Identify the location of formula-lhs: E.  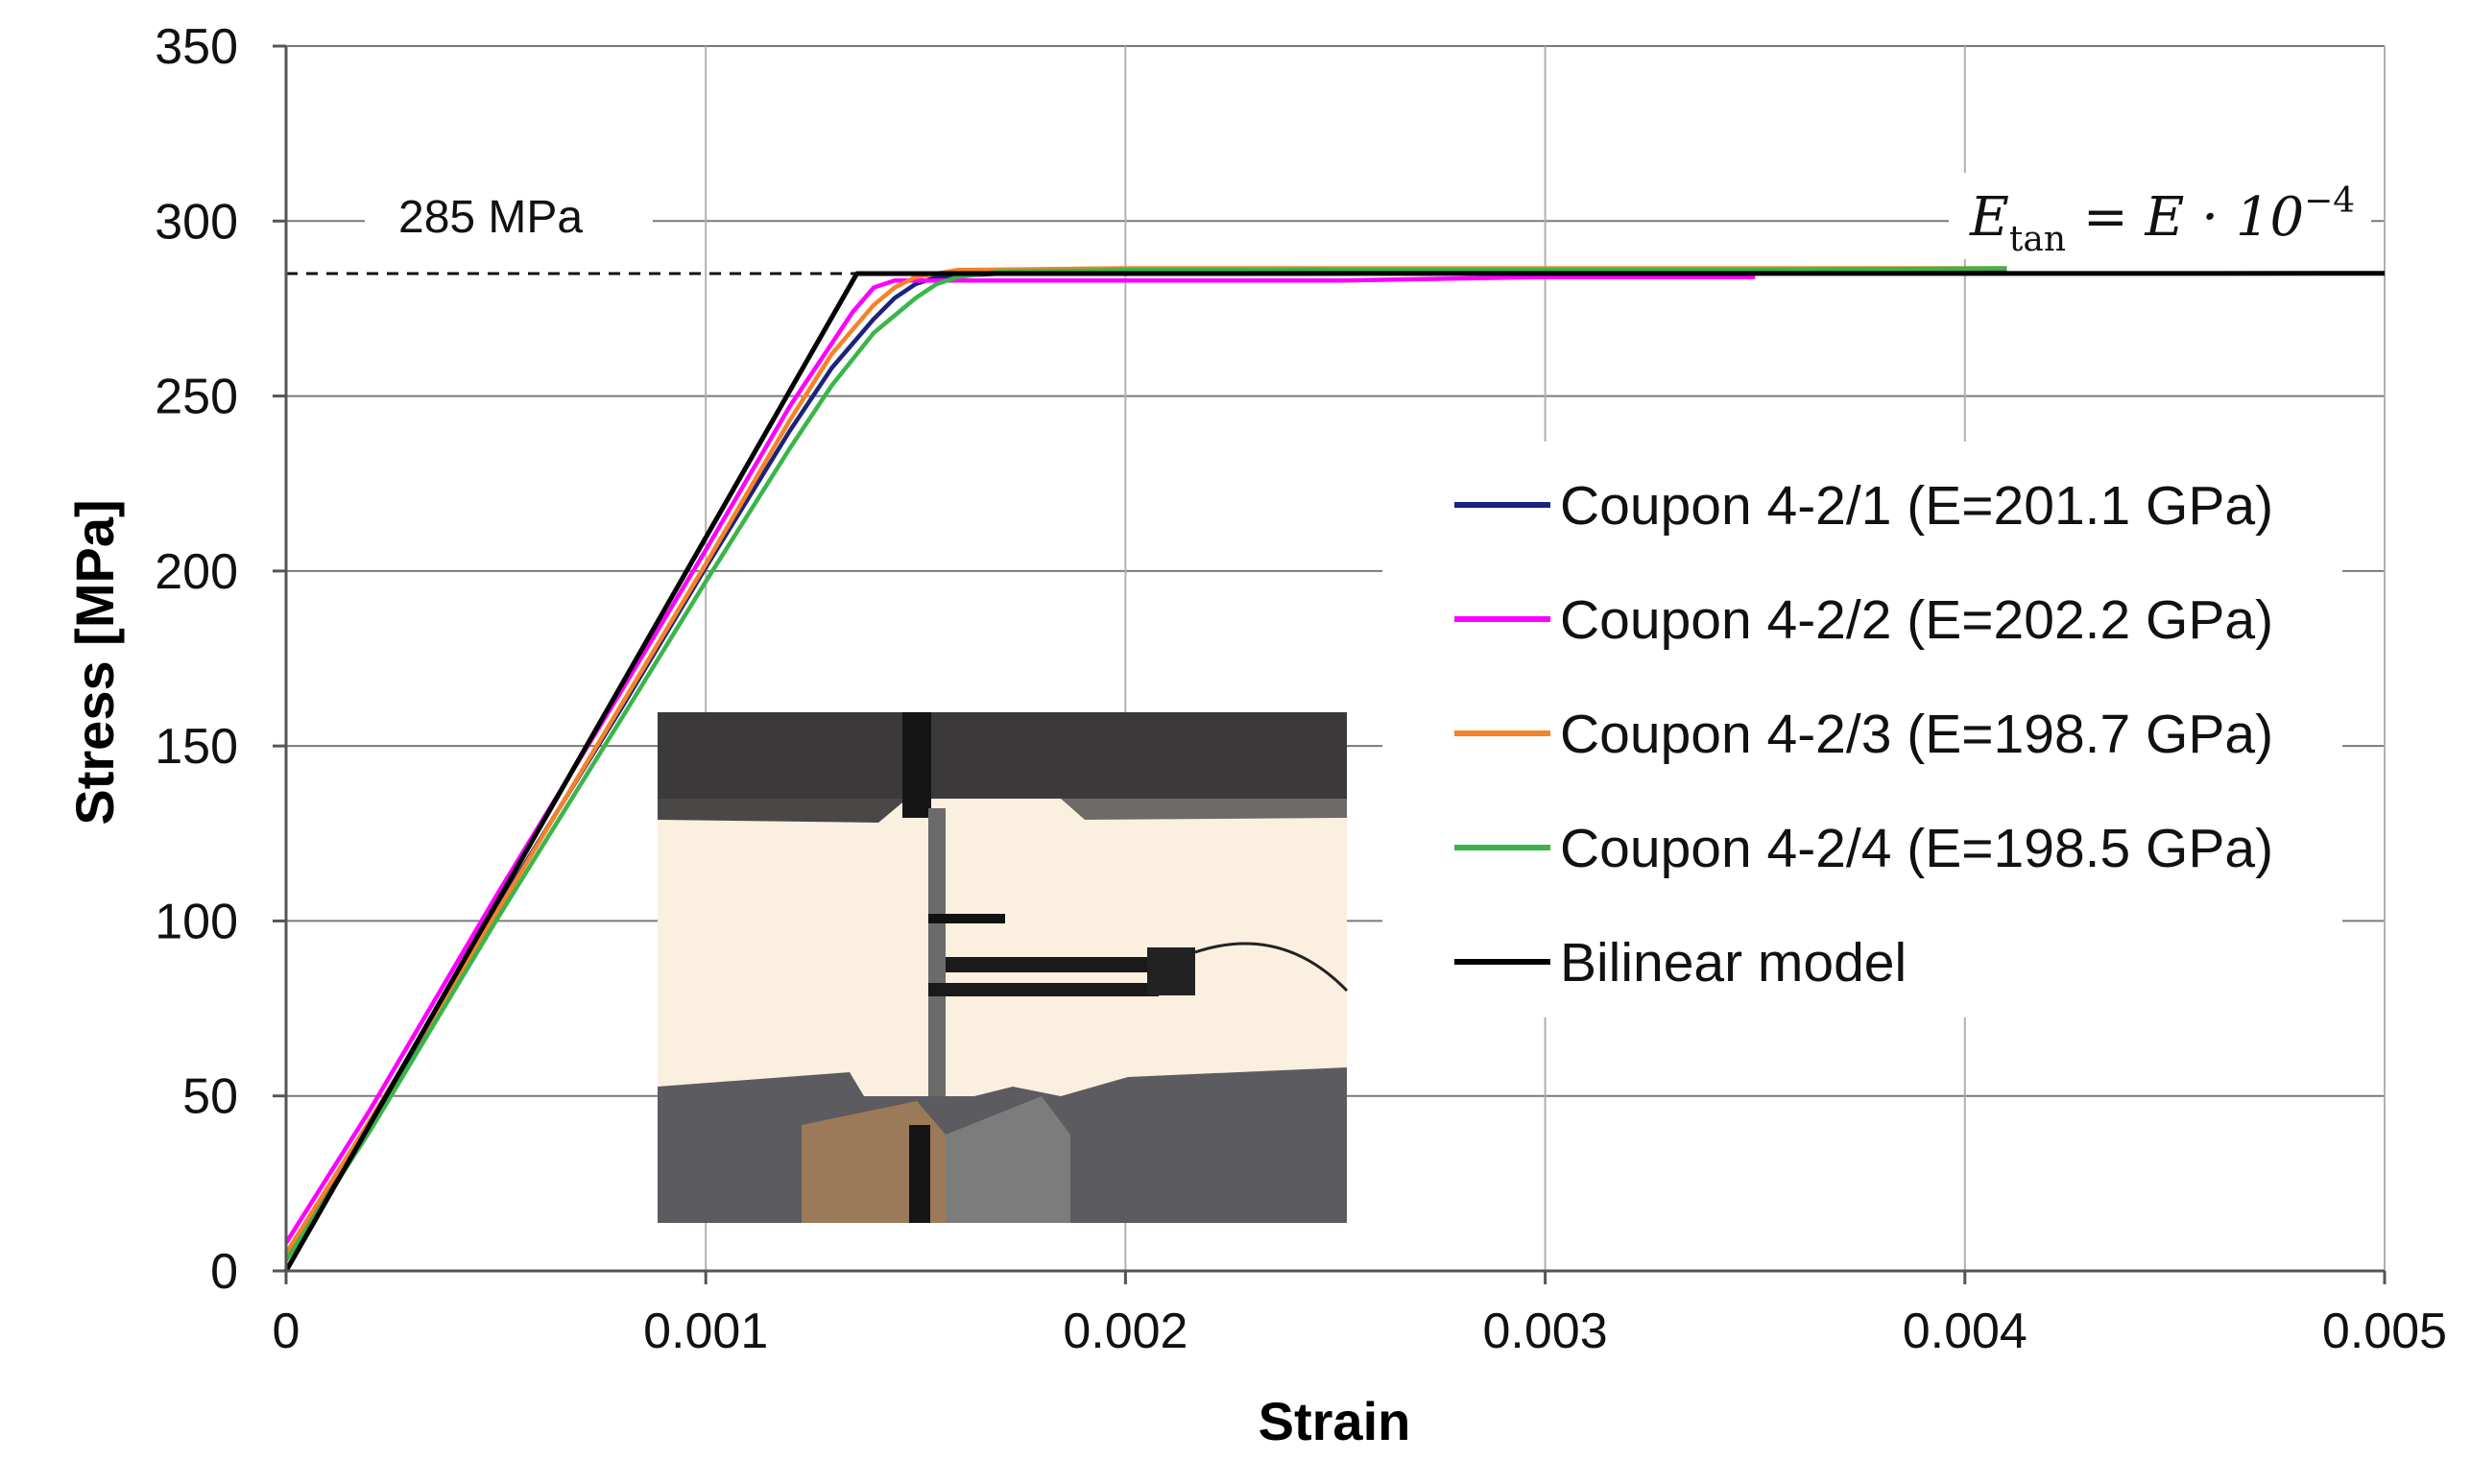
(1989, 217).